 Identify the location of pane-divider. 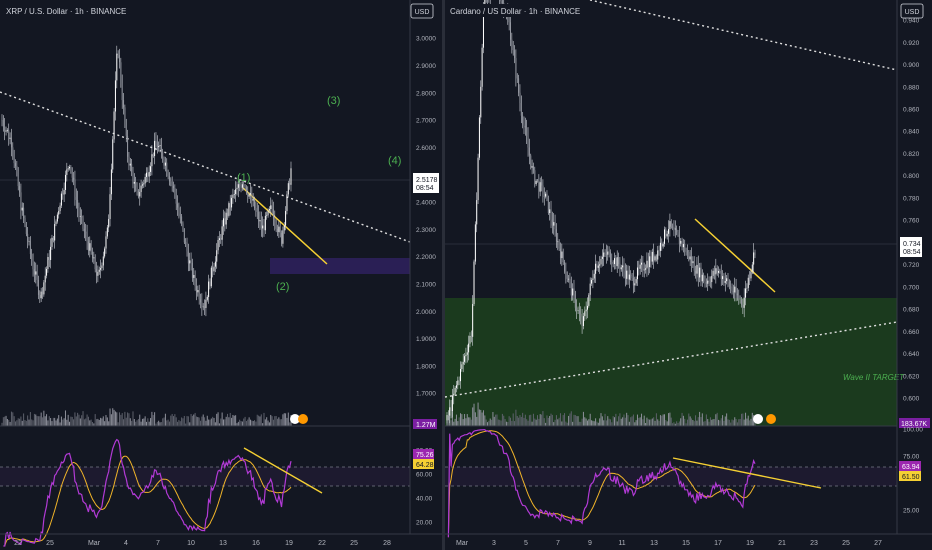
(443, 275).